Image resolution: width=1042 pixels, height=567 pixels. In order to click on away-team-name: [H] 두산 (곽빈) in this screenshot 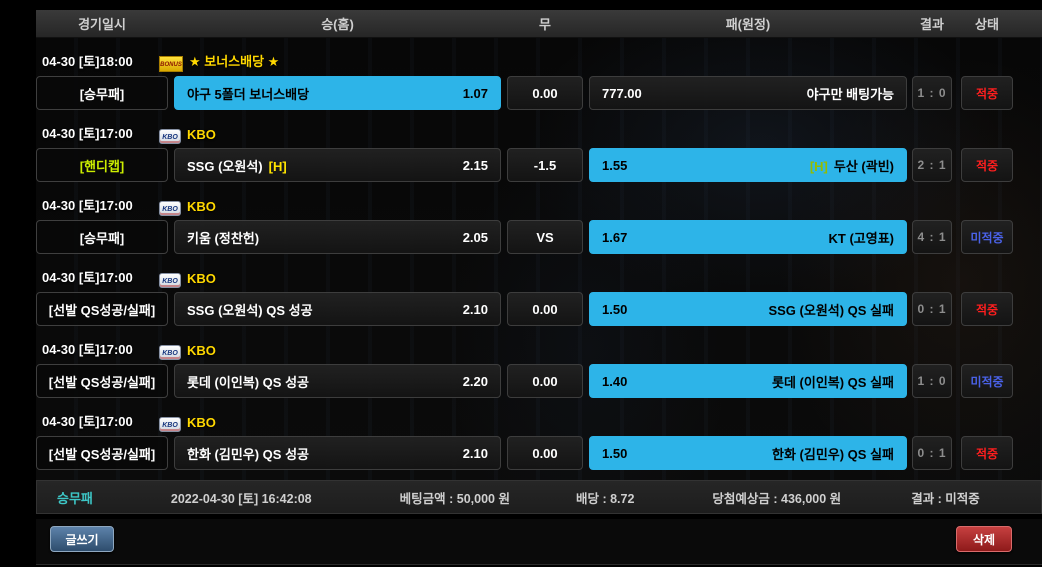, I will do `click(851, 166)`.